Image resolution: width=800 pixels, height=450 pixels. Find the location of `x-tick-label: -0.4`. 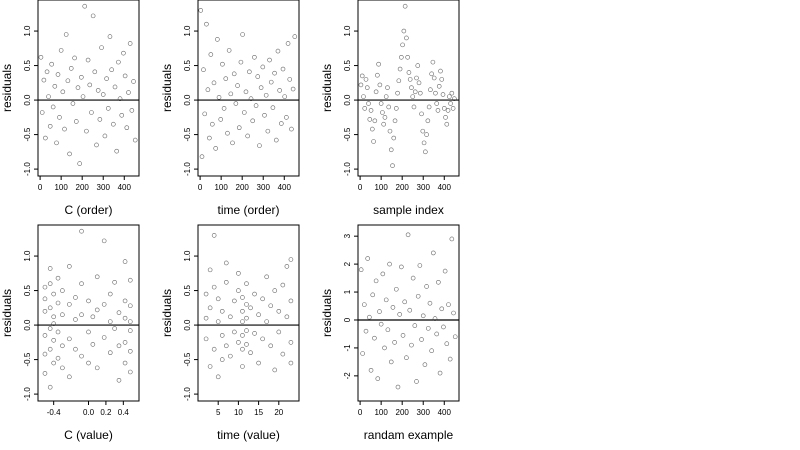

x-tick-label: -0.4 is located at coordinates (54, 412).